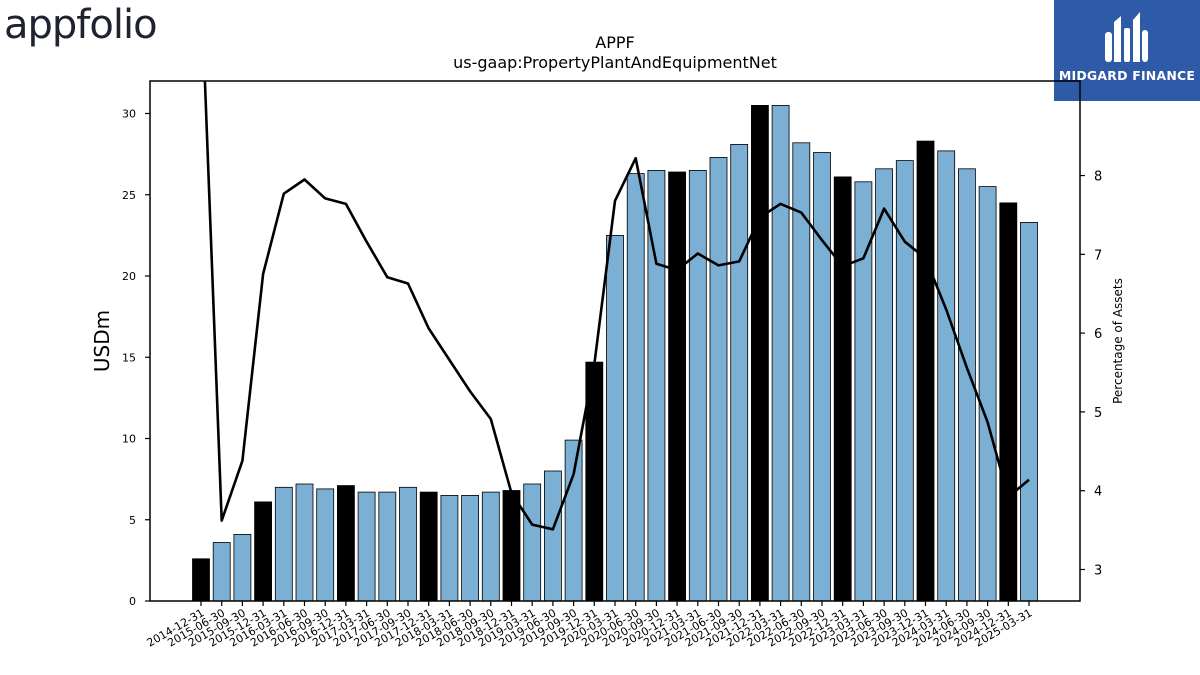 The image size is (1200, 675). Describe the element at coordinates (132, 520) in the screenshot. I see `y-tick-label: 5` at that location.